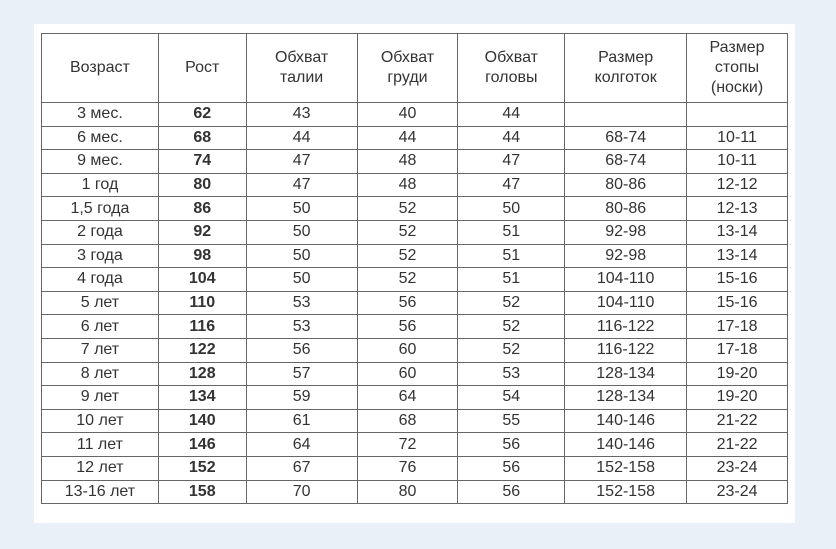  Describe the element at coordinates (100, 138) in the screenshot. I see `table-cell: 6 мес.` at that location.